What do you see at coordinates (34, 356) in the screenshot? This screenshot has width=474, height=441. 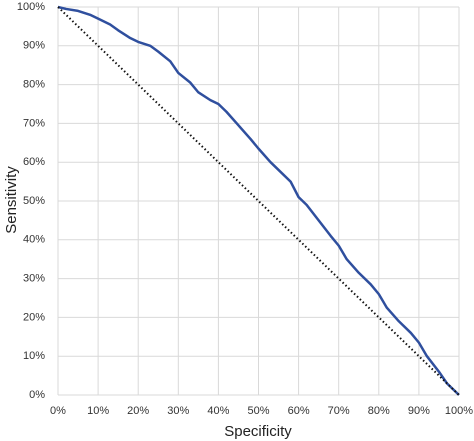 I see `y-tick-label: 10%` at bounding box center [34, 356].